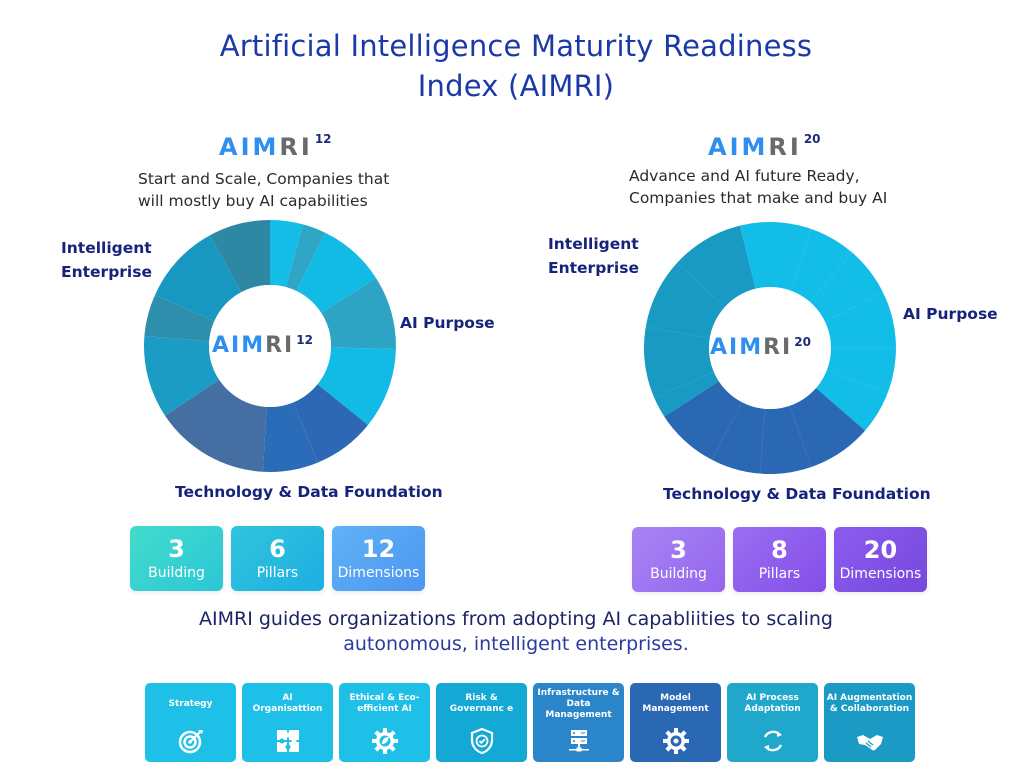  I want to click on refresh-icon, so click(773, 741).